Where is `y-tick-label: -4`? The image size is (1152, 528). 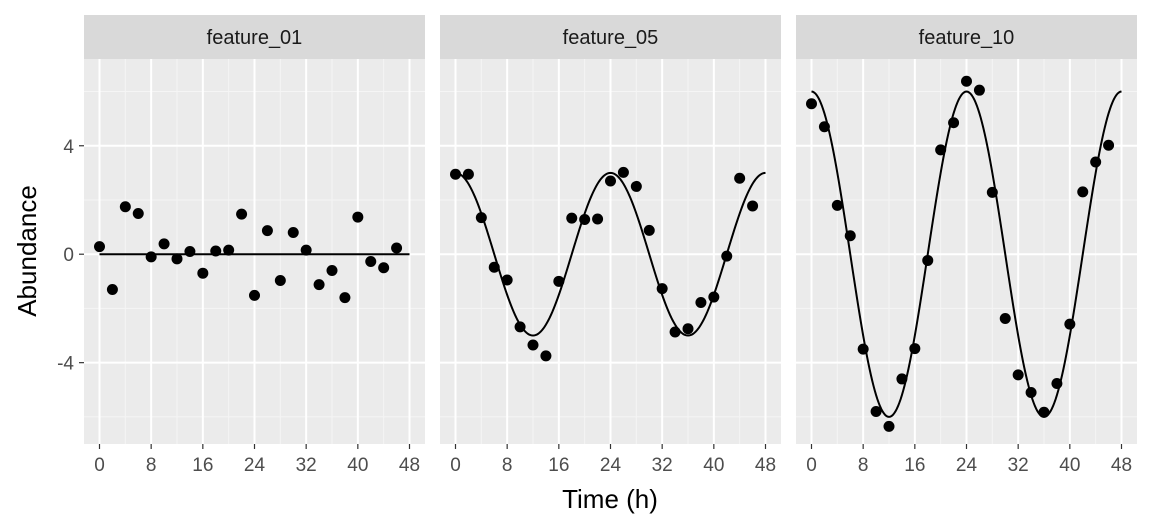
y-tick-label: -4 is located at coordinates (65, 364).